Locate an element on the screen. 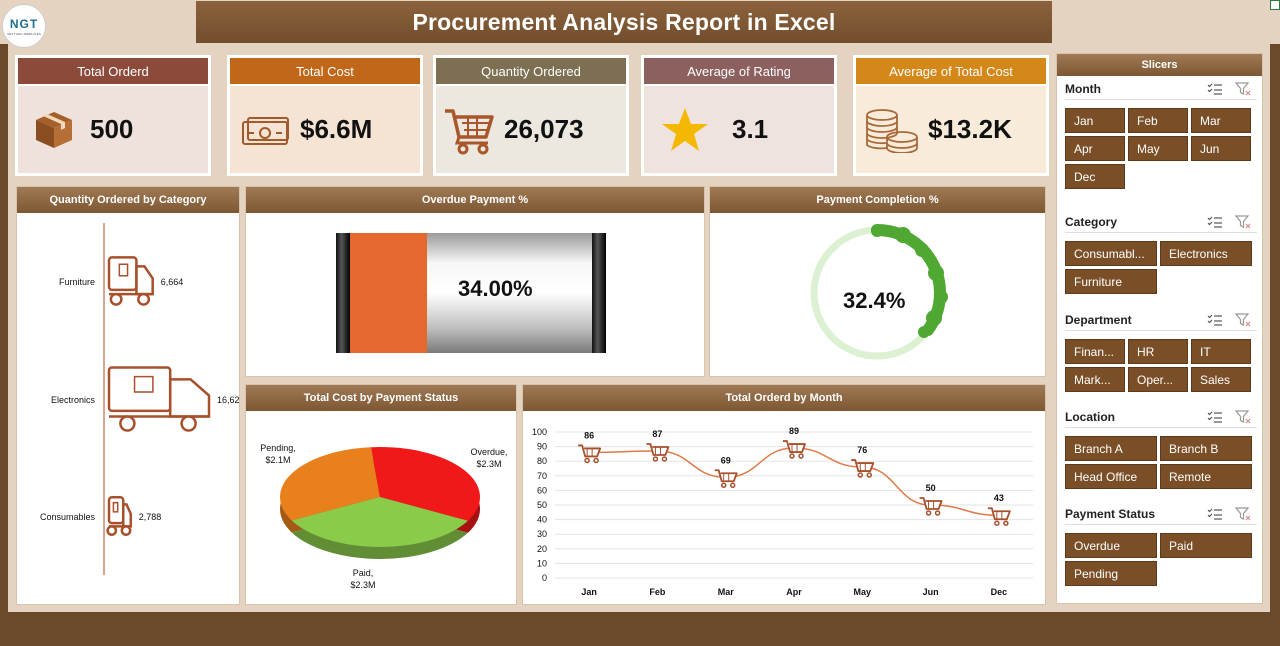 Image resolution: width=1280 pixels, height=646 pixels. slicers-title: Slicers is located at coordinates (1159, 65).